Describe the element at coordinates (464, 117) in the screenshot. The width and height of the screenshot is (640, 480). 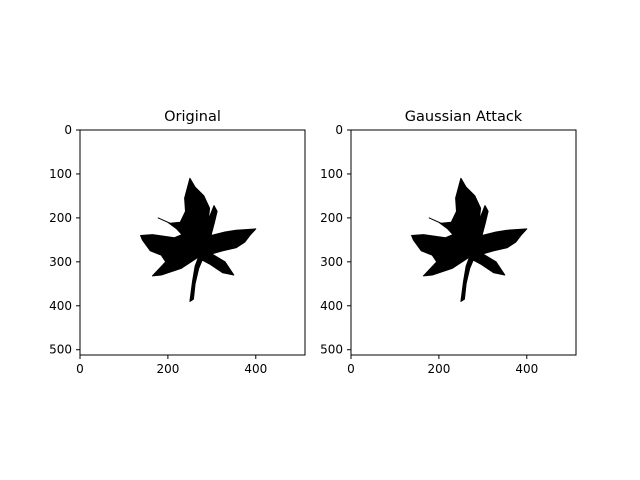
I see `subplot-title: Gaussian Attack` at that location.